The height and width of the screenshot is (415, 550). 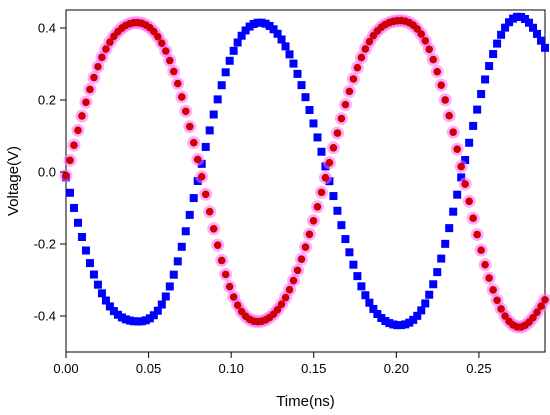 I want to click on y-tick-label-2: 0.0, so click(x=47, y=172).